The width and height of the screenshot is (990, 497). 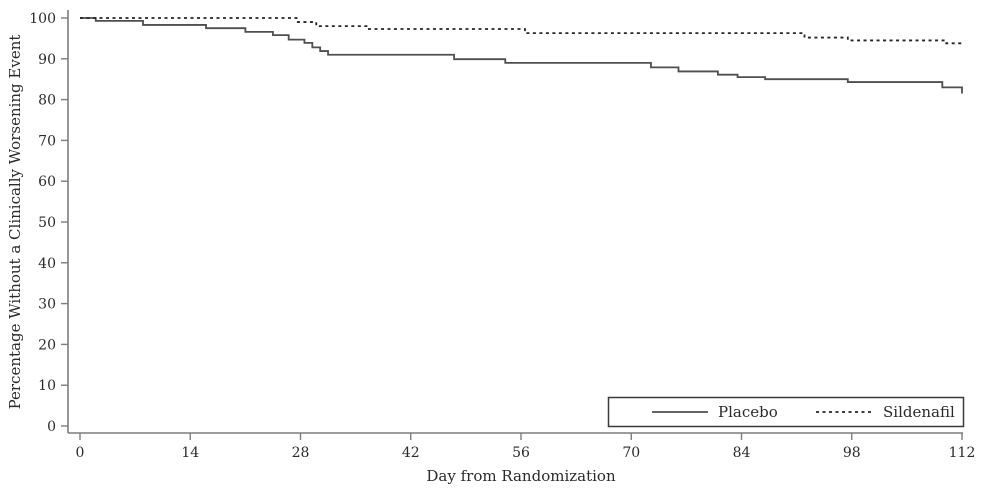 What do you see at coordinates (748, 412) in the screenshot?
I see `legend-label-placebo: Placebo` at bounding box center [748, 412].